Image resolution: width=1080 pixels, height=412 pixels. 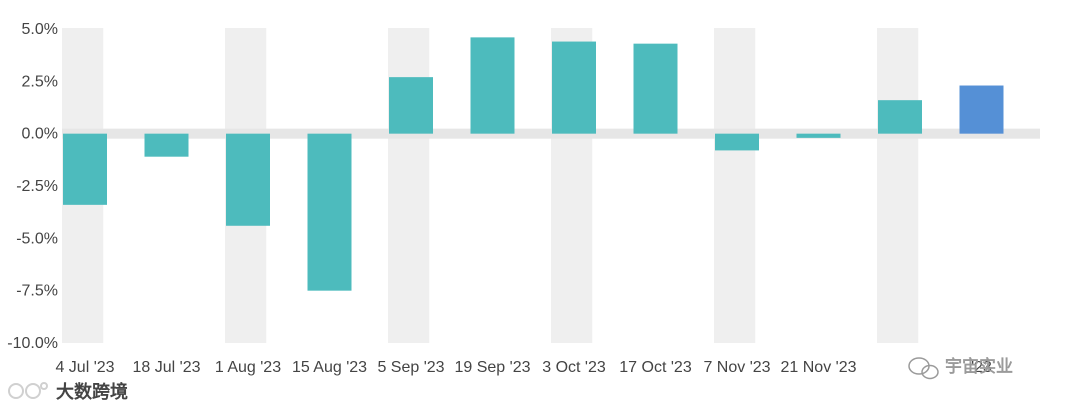 I want to click on zero-line-band, so click(x=551, y=133).